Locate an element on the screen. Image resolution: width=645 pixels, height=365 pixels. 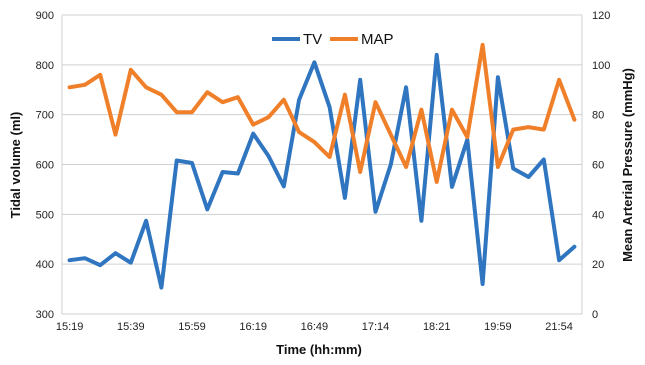
y2-tick-label: 40 is located at coordinates (598, 215).